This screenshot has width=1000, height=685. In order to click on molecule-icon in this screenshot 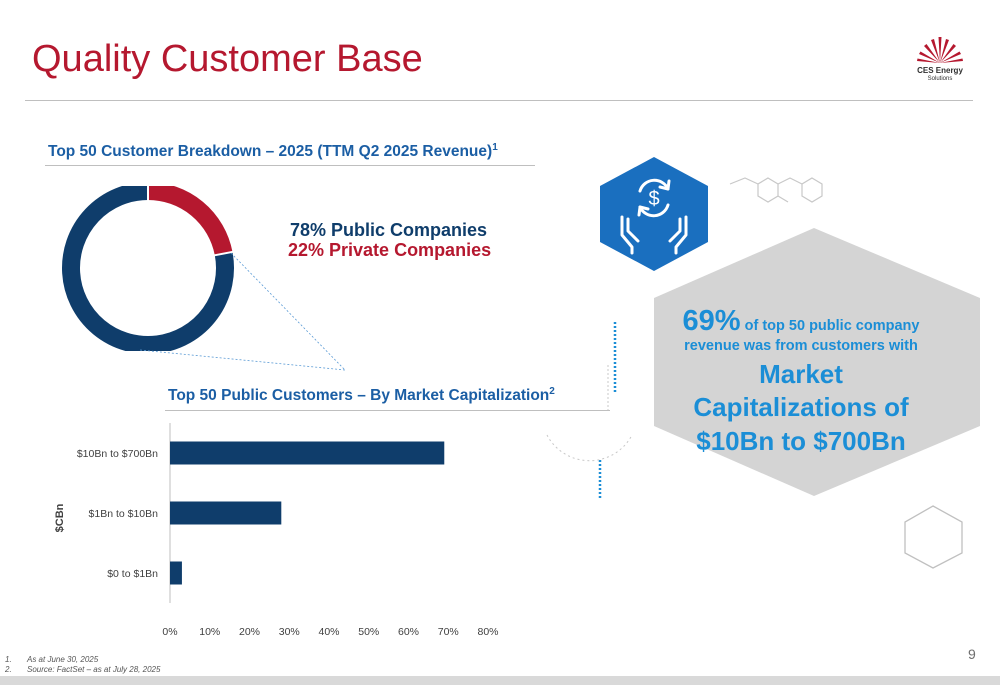, I will do `click(776, 190)`.